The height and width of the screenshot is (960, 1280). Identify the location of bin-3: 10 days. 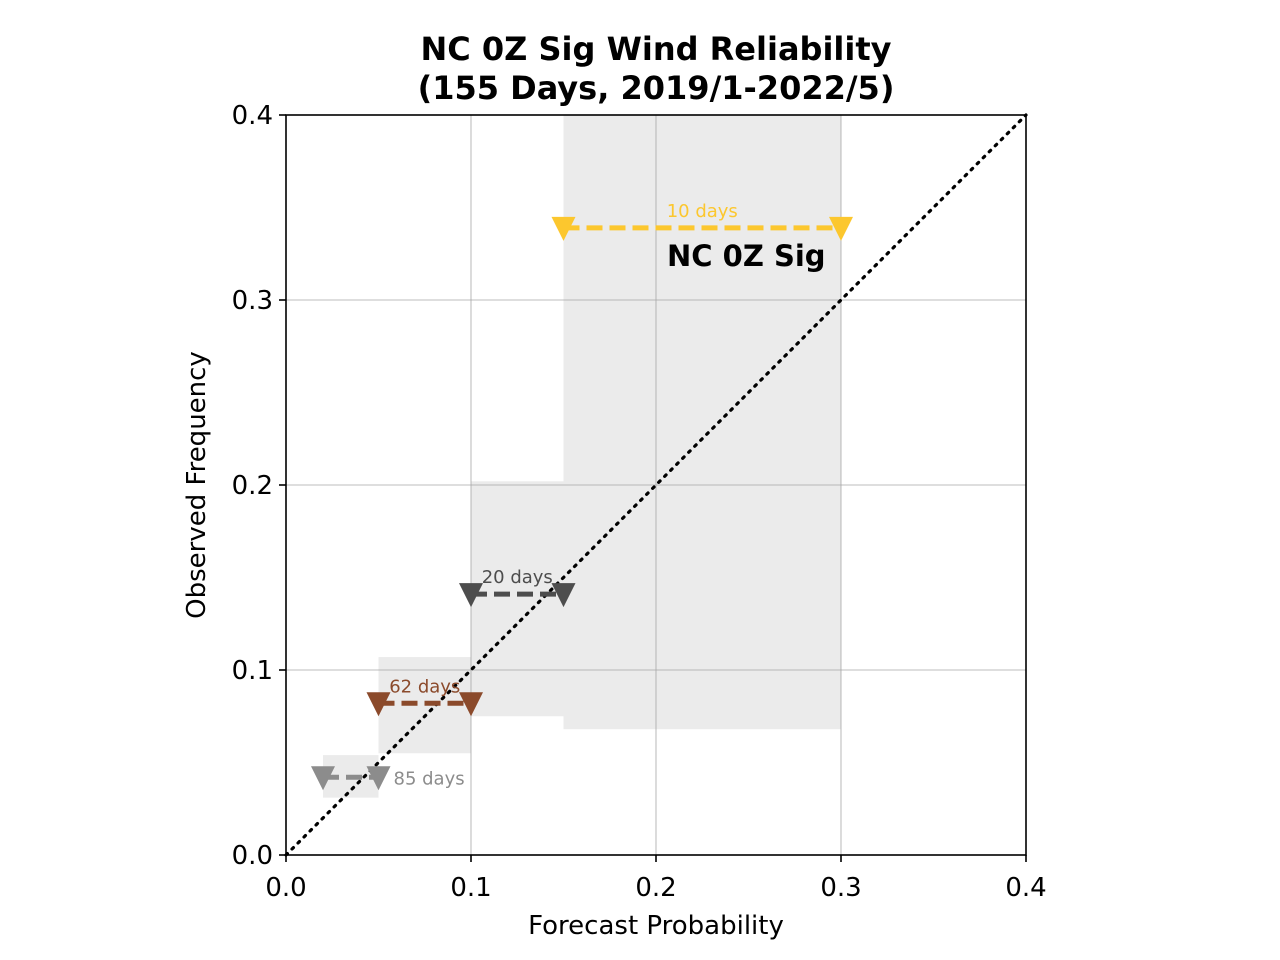
(702, 221).